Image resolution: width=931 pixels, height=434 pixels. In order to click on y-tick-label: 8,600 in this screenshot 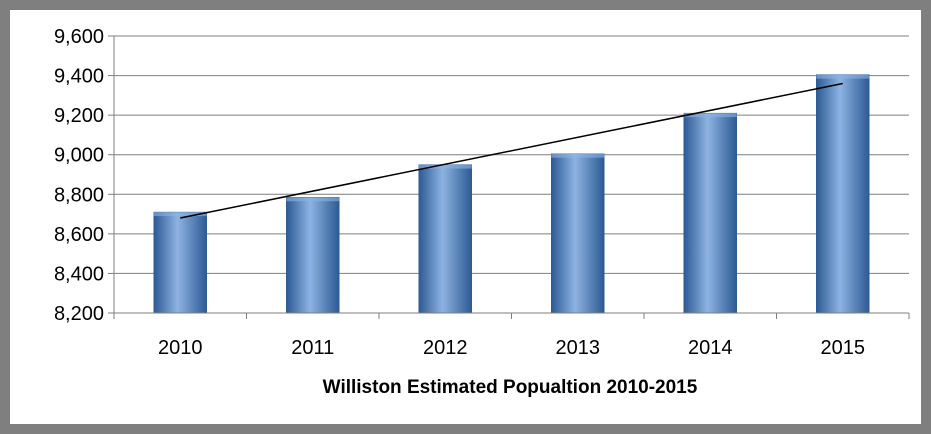, I will do `click(79, 235)`.